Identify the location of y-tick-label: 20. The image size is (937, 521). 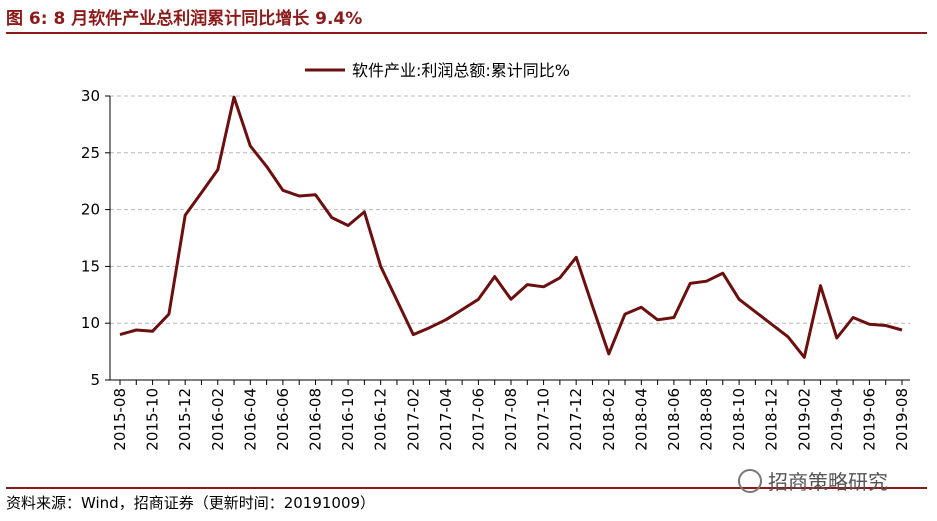
(90, 210).